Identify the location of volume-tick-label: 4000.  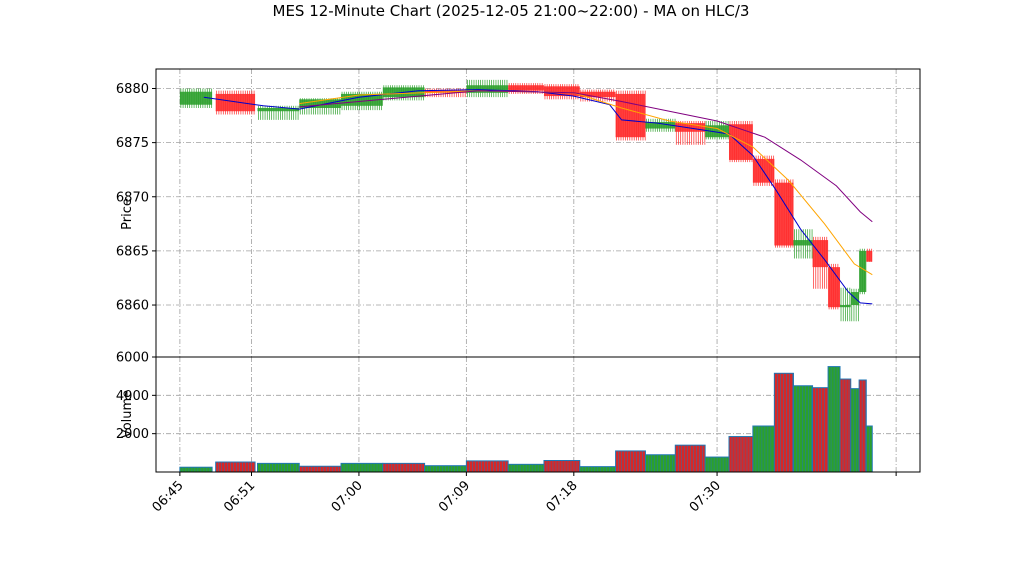
(132, 396).